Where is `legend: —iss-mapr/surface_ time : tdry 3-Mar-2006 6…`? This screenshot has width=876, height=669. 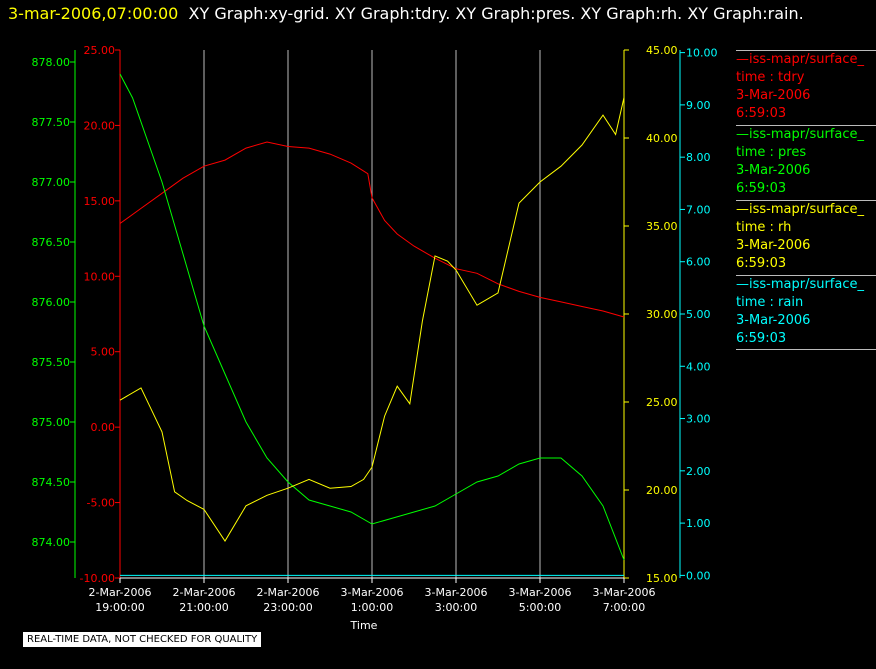
legend: —iss-mapr/surface_ time : tdry 3-Mar-2006 6… is located at coordinates (806, 201).